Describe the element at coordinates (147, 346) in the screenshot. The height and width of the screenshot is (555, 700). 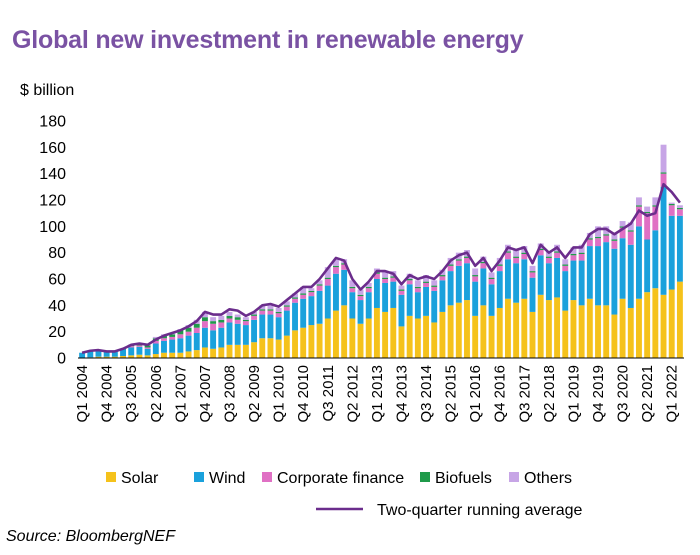
I see `bar-biofuels-q1-2006` at that location.